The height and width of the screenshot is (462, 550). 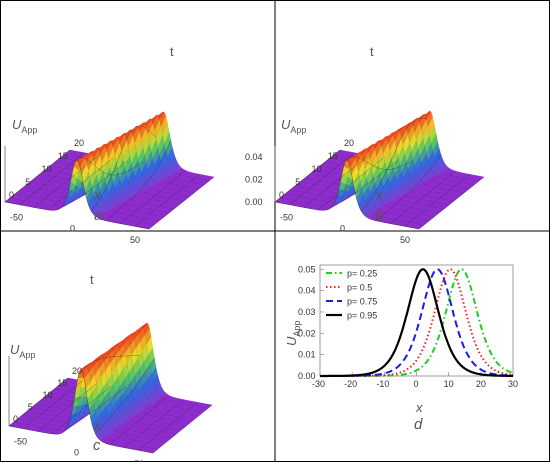 What do you see at coordinates (481, 384) in the screenshot?
I see `x-tick-label: 20` at bounding box center [481, 384].